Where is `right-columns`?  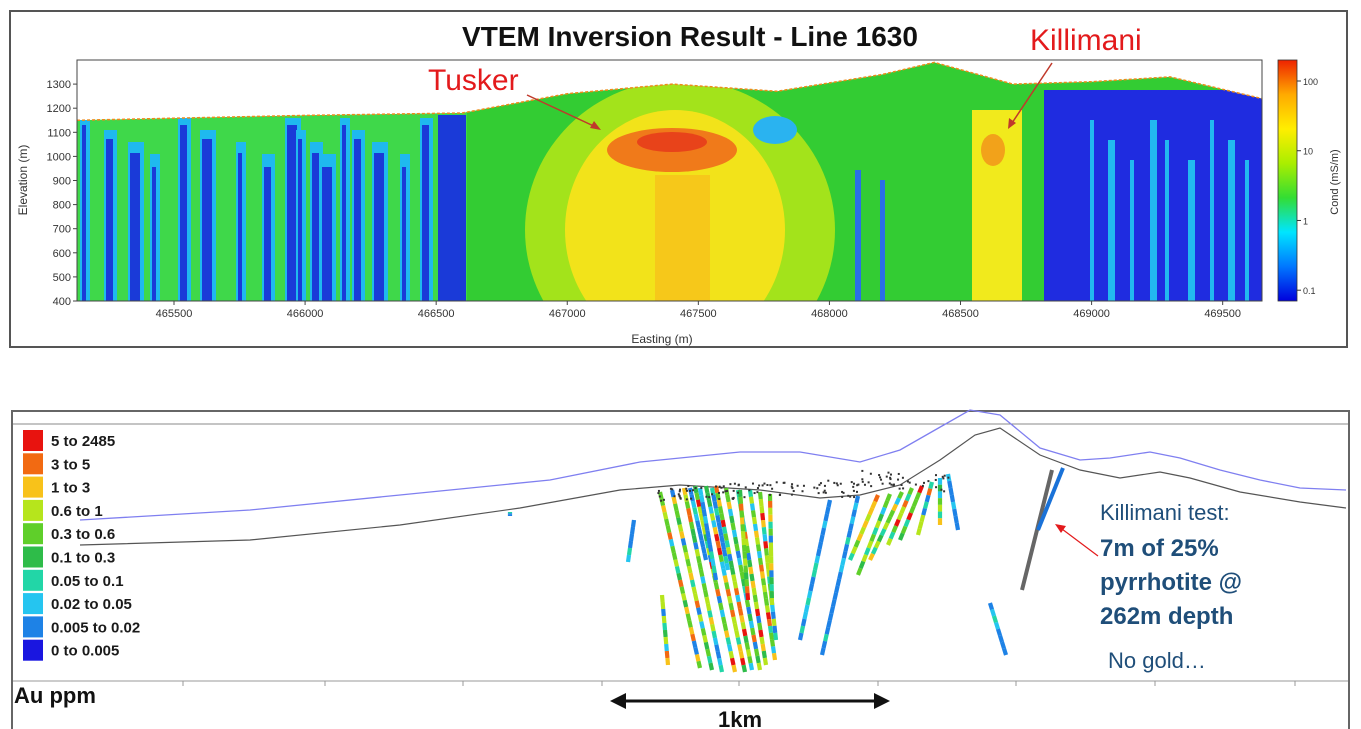
right-columns is located at coordinates (1169, 210).